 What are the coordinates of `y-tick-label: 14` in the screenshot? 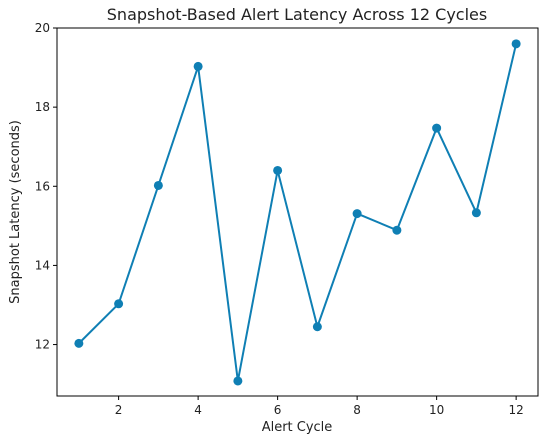 It's located at (42, 265).